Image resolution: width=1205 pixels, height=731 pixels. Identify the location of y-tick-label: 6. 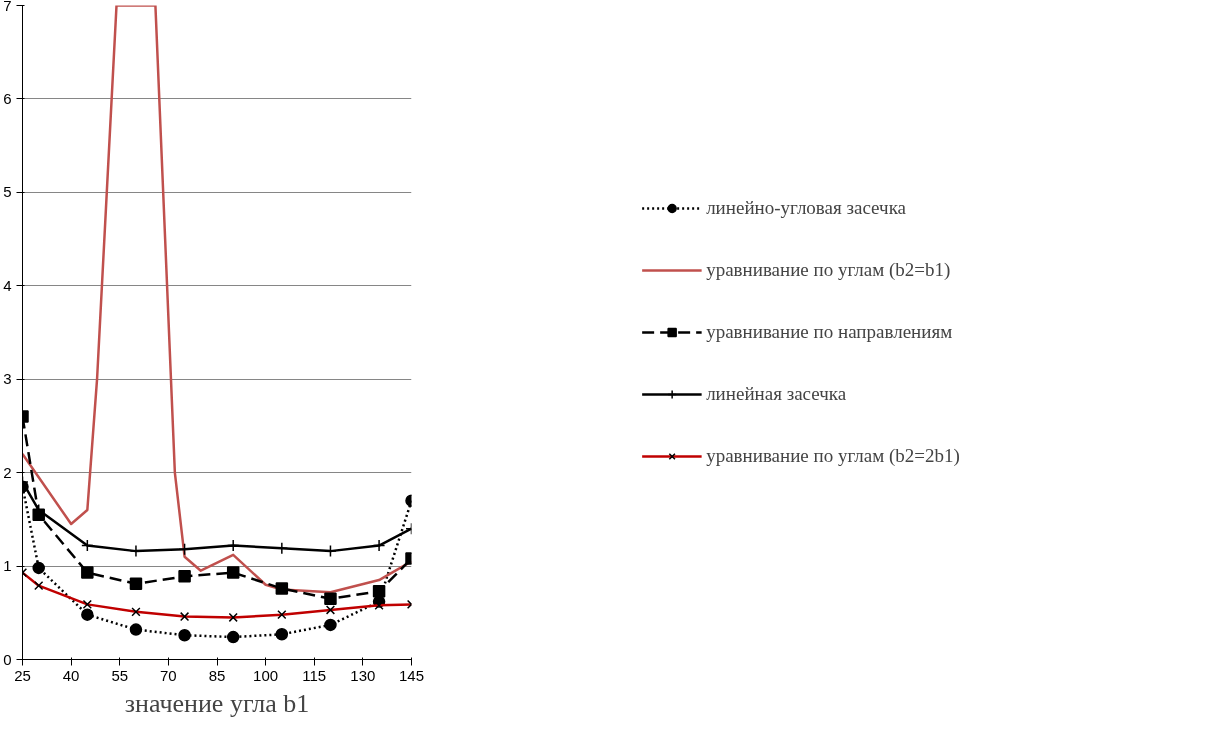
(7, 98).